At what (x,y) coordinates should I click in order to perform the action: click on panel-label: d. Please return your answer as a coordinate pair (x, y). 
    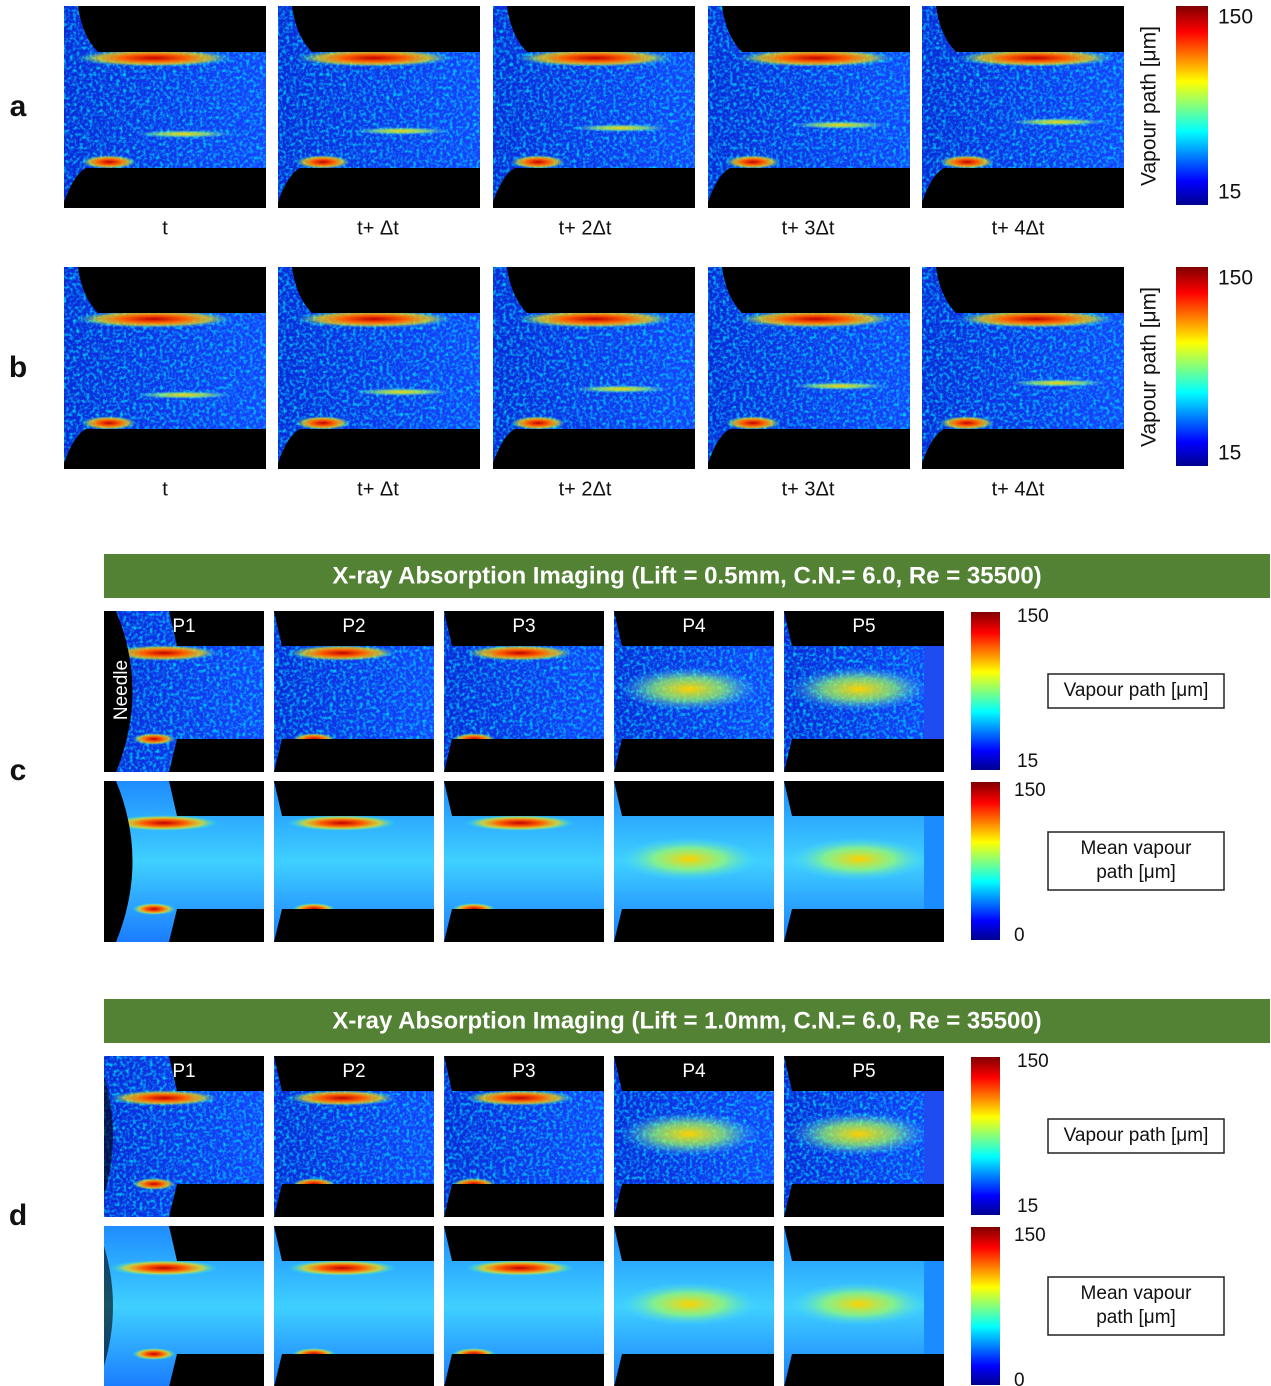
    Looking at the image, I should click on (18, 1215).